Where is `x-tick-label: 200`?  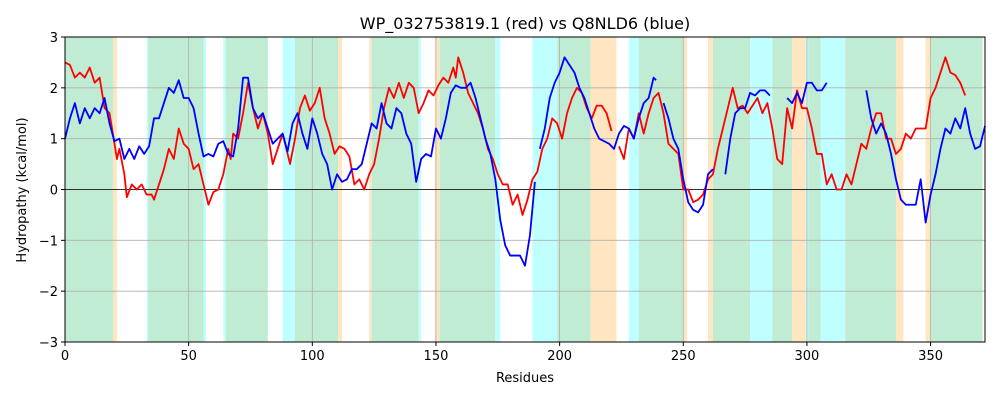
x-tick-label: 200 is located at coordinates (559, 356).